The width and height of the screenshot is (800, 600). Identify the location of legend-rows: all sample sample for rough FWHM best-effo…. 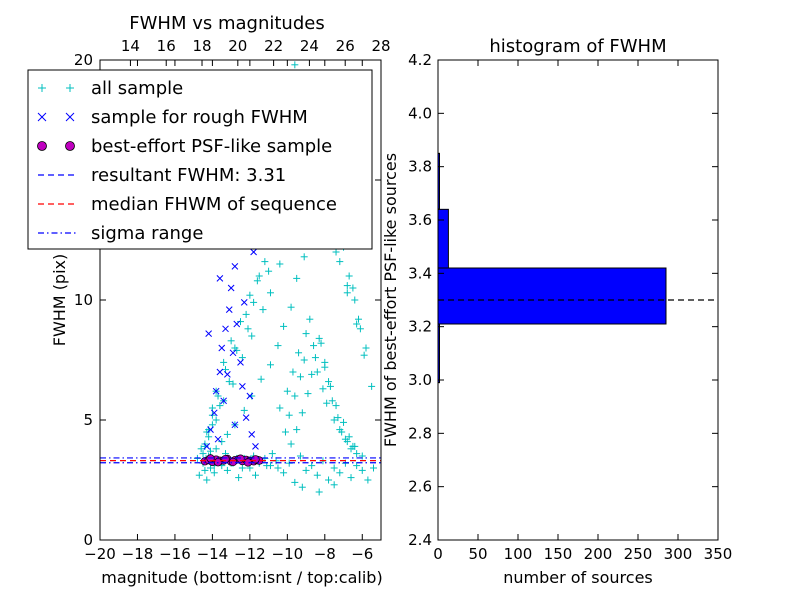
(187, 161).